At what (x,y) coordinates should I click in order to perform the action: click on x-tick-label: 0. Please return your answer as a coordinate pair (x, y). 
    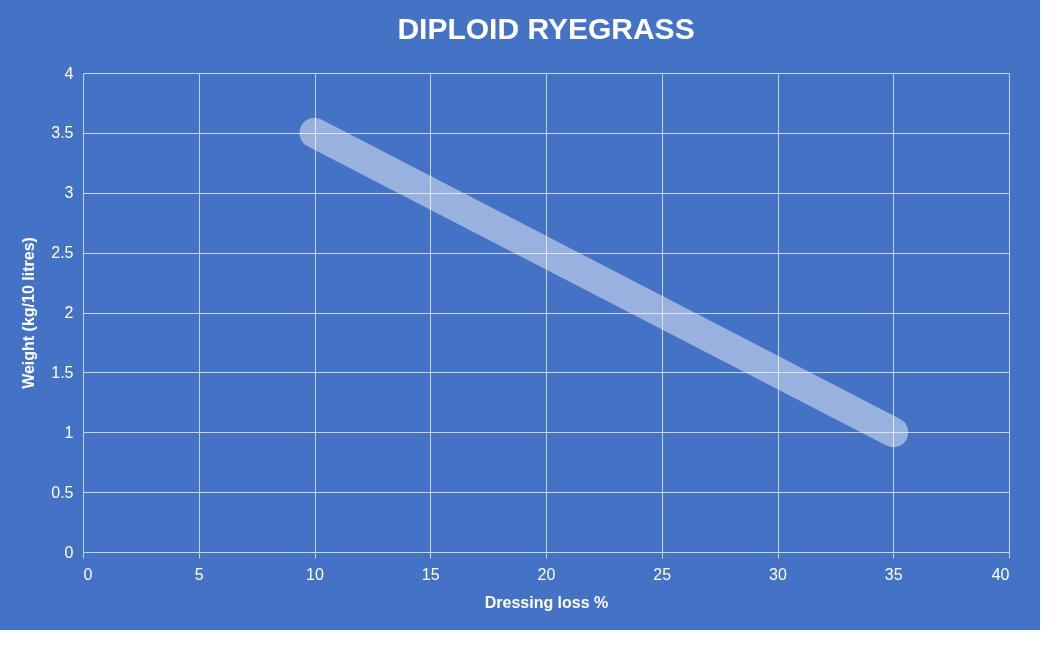
    Looking at the image, I should click on (88, 574).